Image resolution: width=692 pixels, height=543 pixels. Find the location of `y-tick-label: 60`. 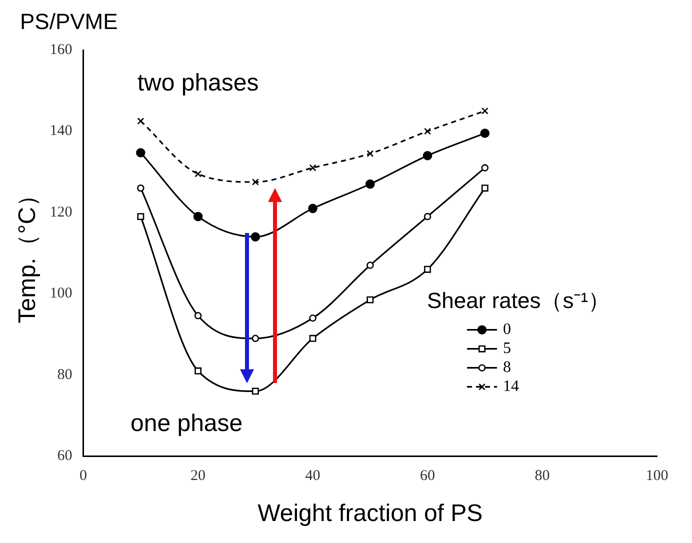

y-tick-label: 60 is located at coordinates (64, 456).